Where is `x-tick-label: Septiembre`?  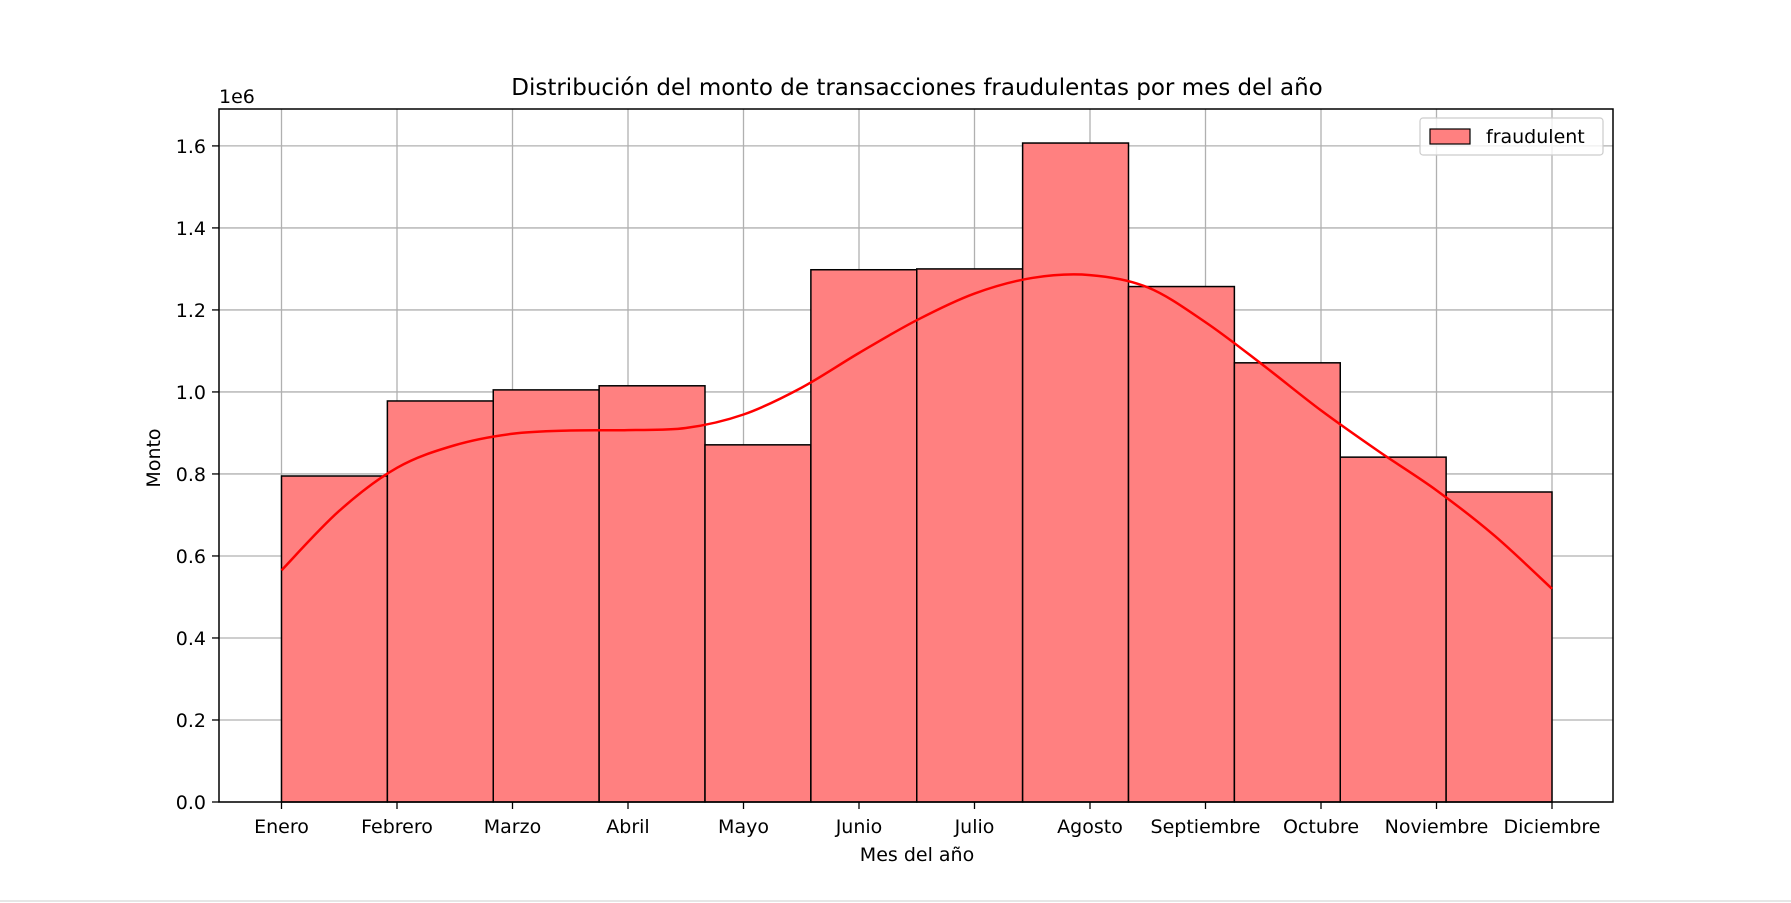 x-tick-label: Septiembre is located at coordinates (1206, 827).